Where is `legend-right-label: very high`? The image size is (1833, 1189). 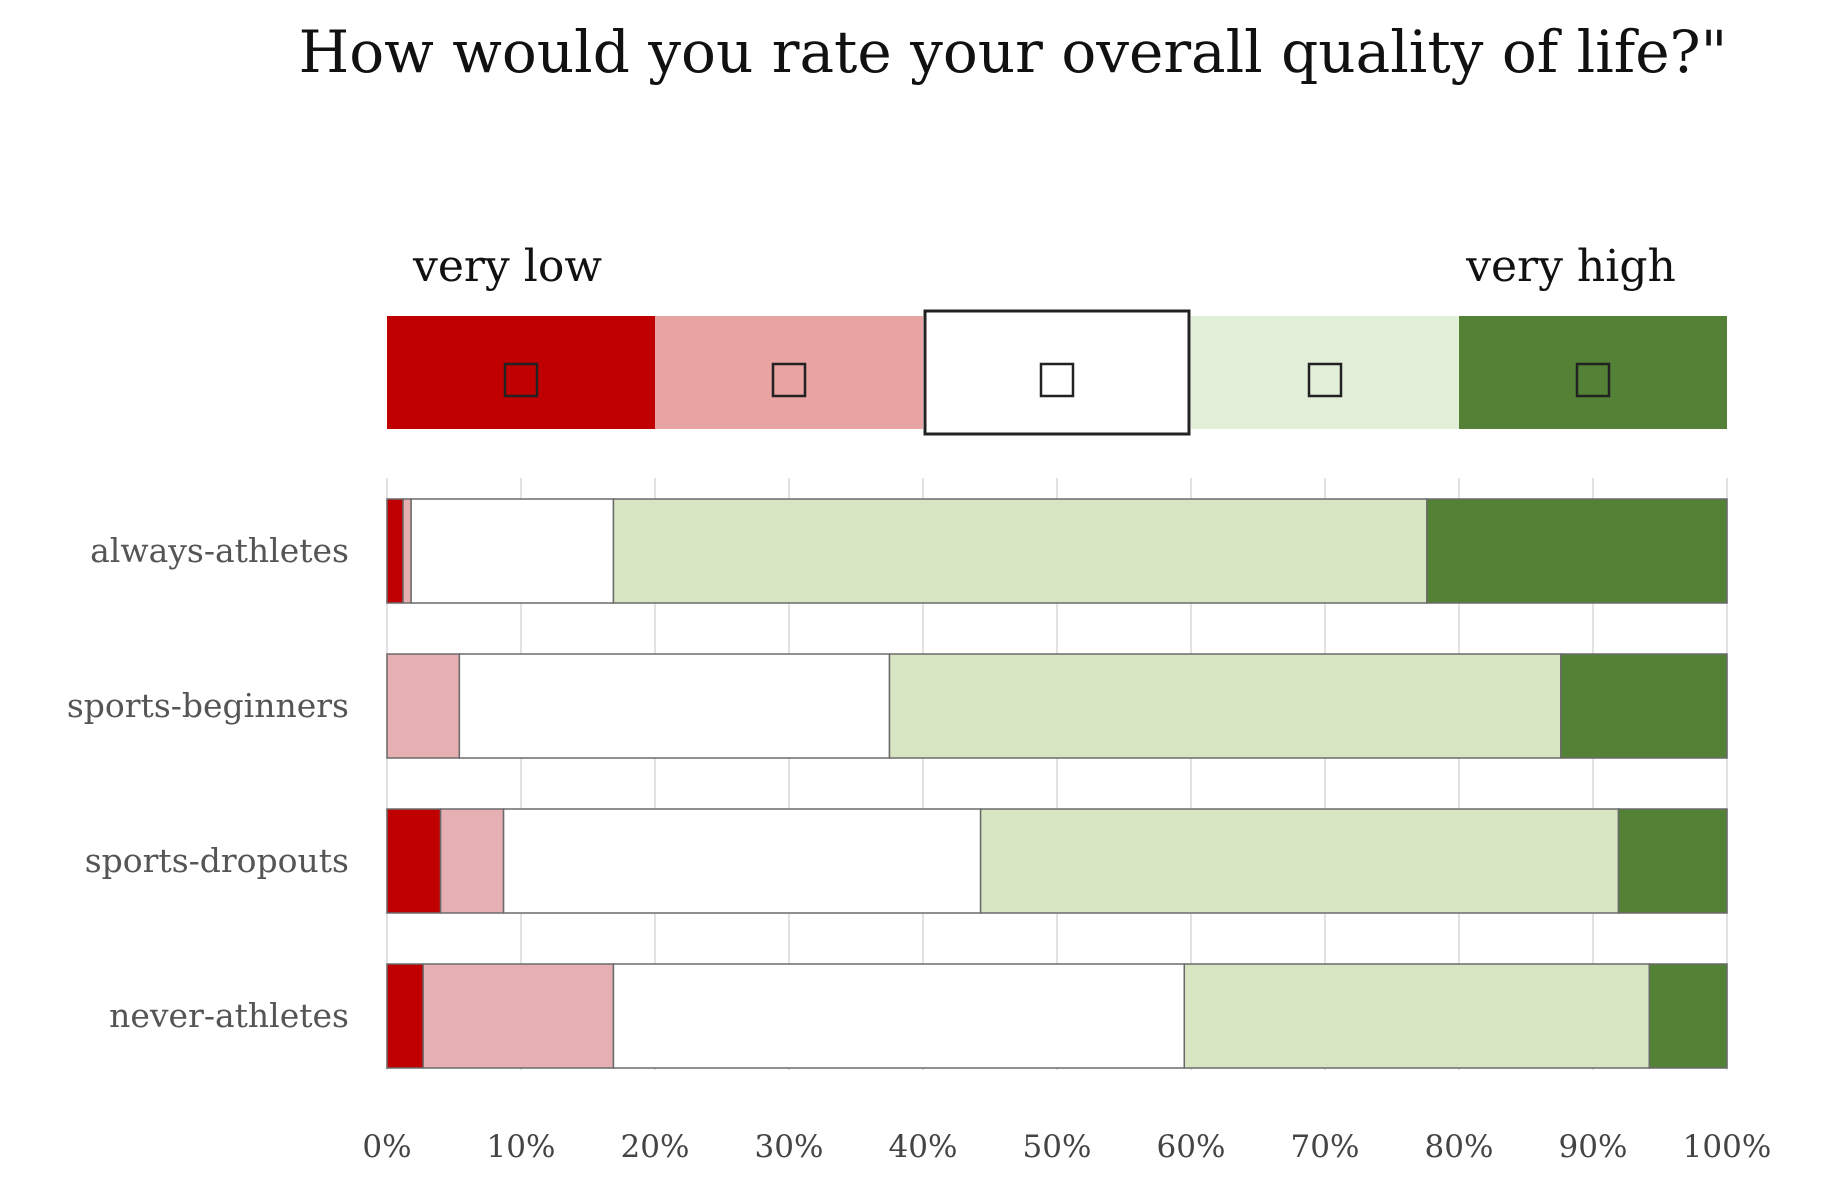 legend-right-label: very high is located at coordinates (1570, 266).